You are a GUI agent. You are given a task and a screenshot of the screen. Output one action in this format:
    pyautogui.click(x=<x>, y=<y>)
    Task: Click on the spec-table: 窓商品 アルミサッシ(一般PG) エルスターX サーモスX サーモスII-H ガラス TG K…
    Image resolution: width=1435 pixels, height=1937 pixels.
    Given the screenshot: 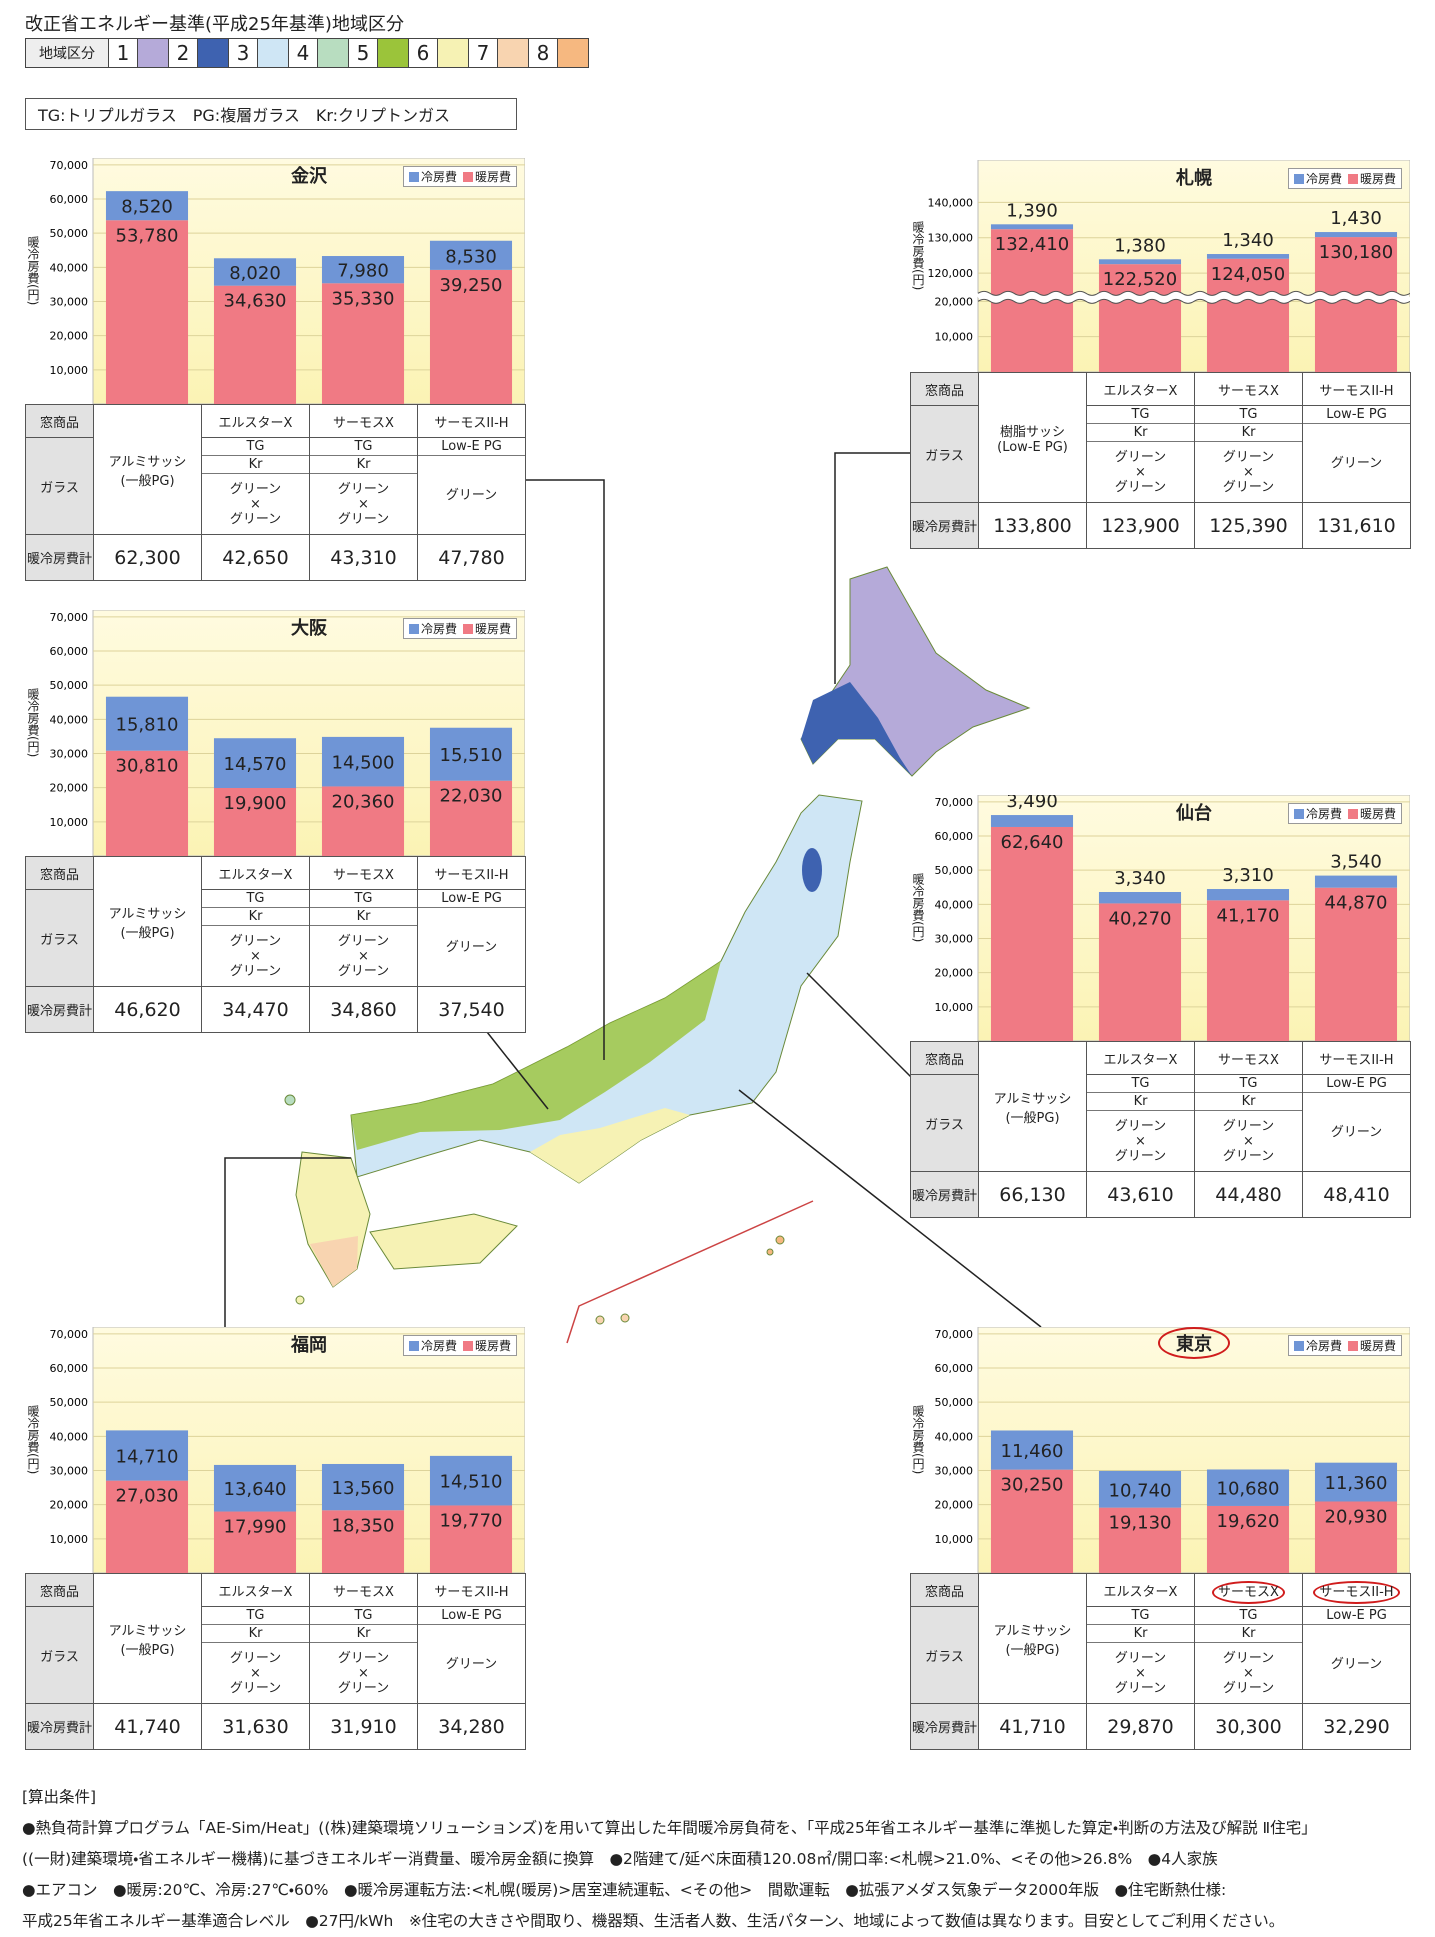 What is the action you would take?
    pyautogui.click(x=1160, y=1661)
    